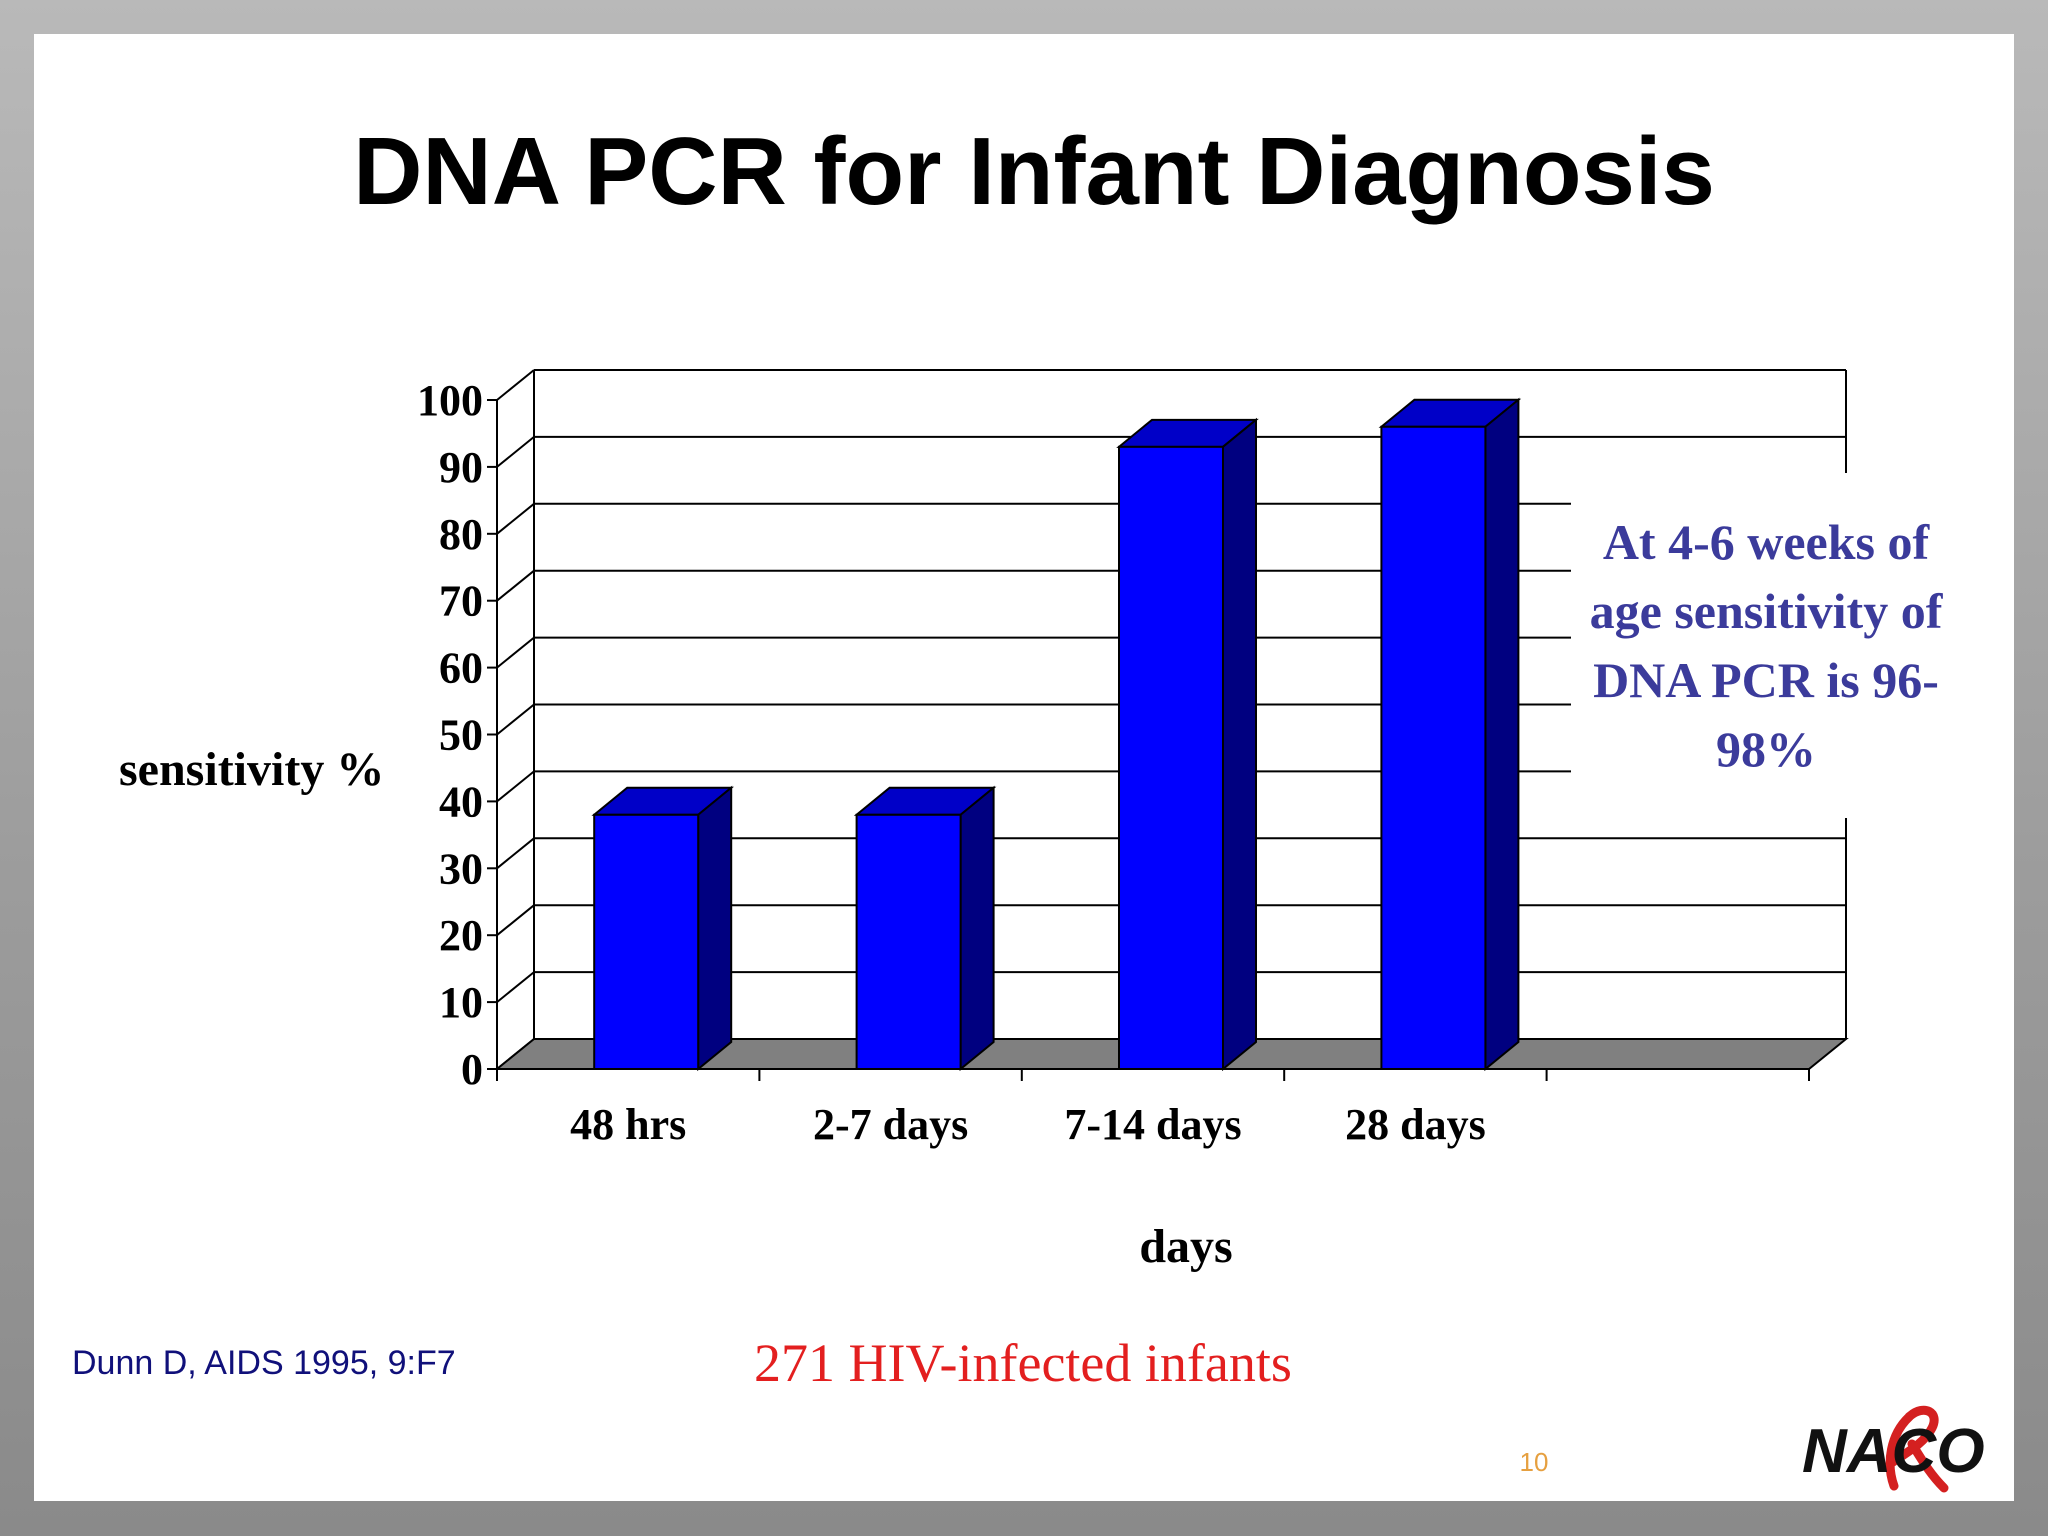 The width and height of the screenshot is (2048, 1536). What do you see at coordinates (472, 1069) in the screenshot?
I see `y-tick-label: 0` at bounding box center [472, 1069].